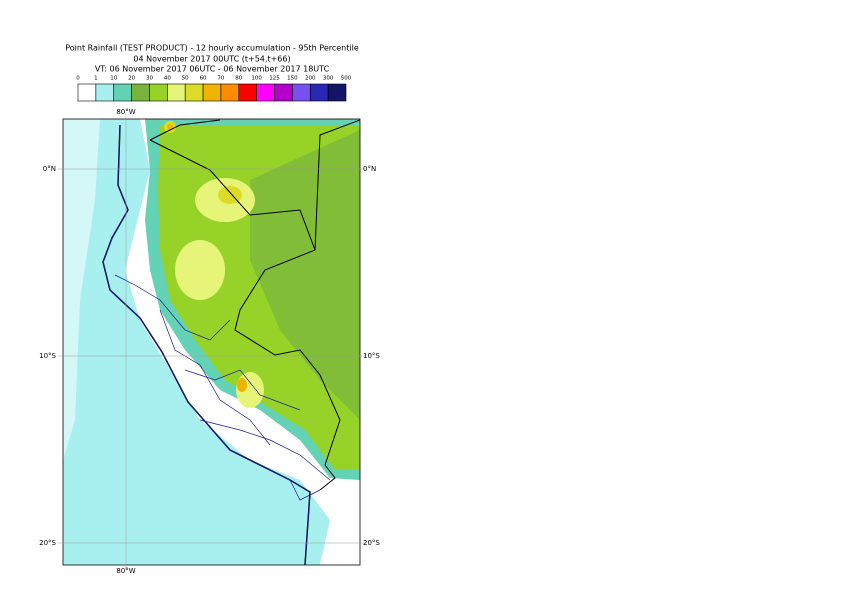 Image resolution: width=842 pixels, height=600 pixels. Describe the element at coordinates (131, 79) in the screenshot. I see `legend-tick-label: 20` at that location.